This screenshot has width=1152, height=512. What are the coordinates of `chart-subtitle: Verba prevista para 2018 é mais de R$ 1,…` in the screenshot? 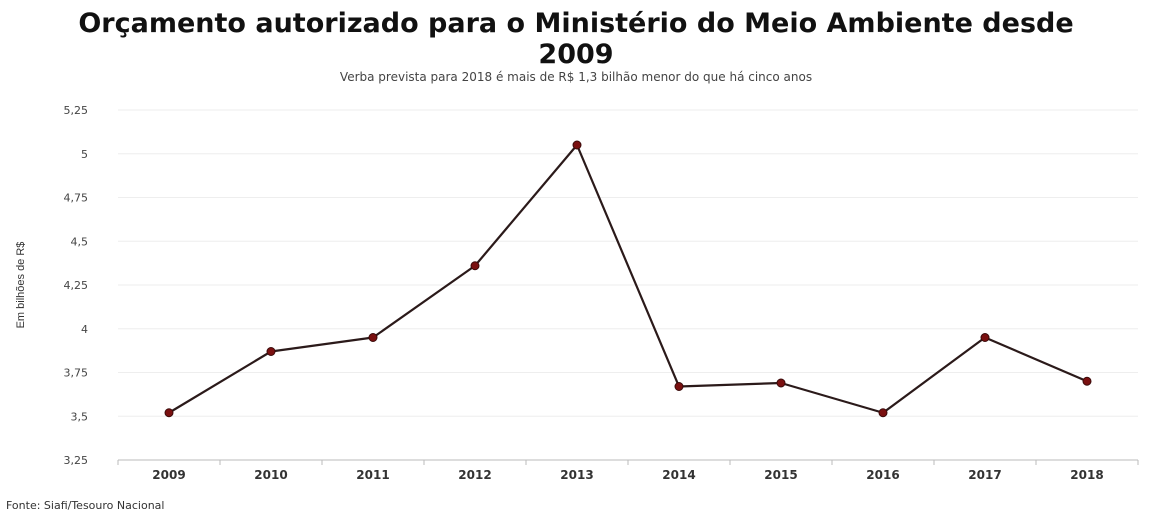 It's located at (576, 77).